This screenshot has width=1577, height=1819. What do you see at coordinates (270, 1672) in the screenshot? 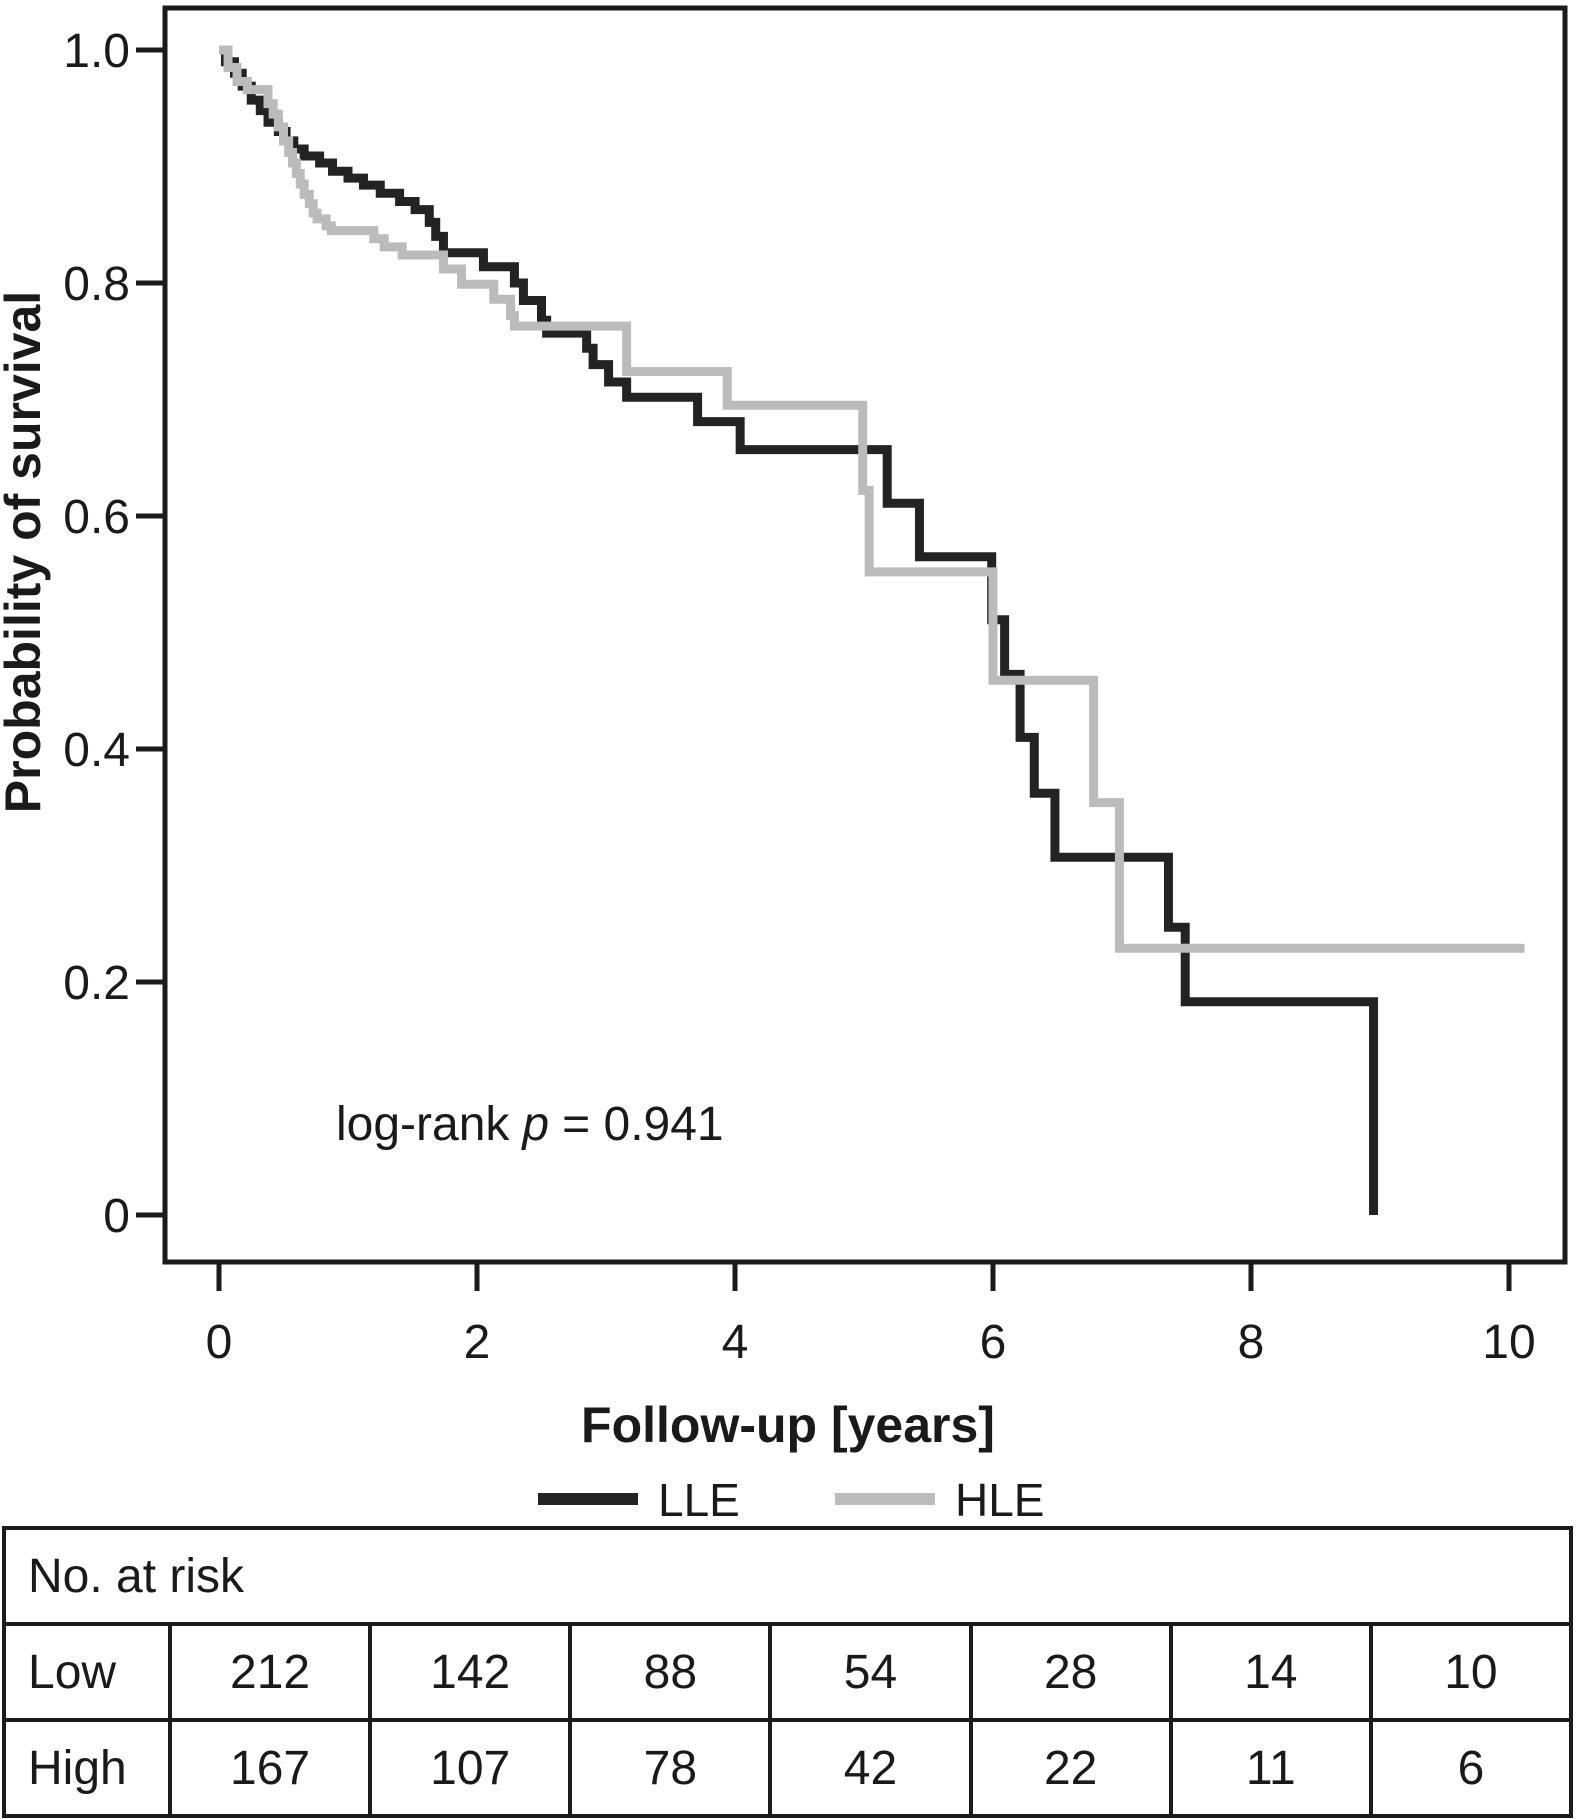
I see `risk-value: 212` at bounding box center [270, 1672].